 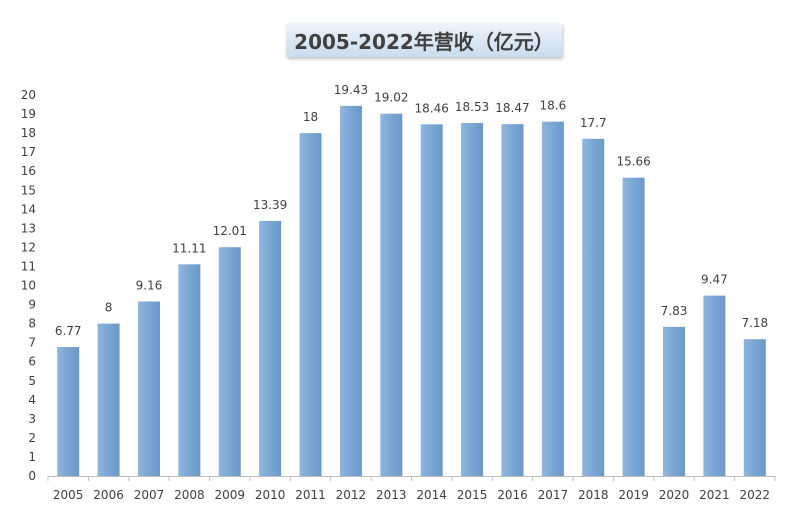 What do you see at coordinates (424, 40) in the screenshot?
I see `chart-title: 2005-2022年营收（亿元）` at bounding box center [424, 40].